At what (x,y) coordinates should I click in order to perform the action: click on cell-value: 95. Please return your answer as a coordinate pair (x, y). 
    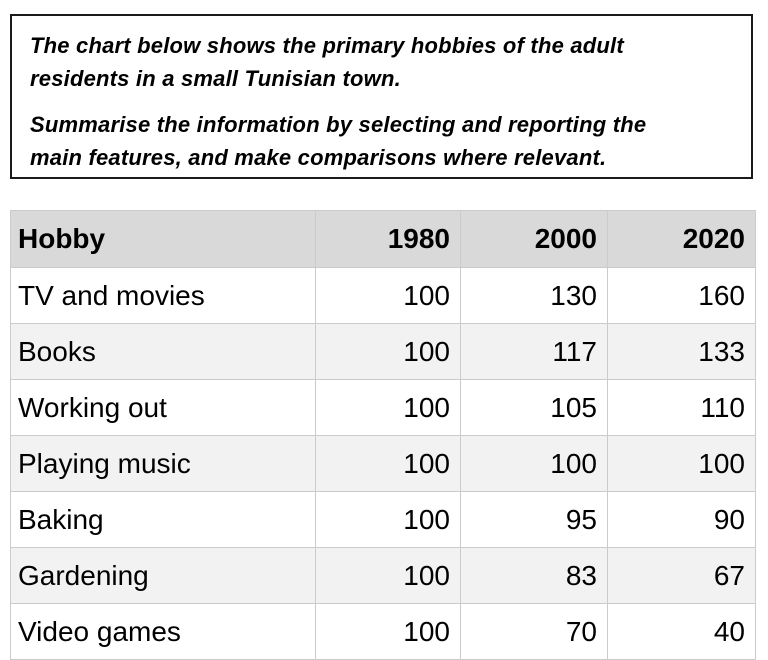
    Looking at the image, I should click on (534, 519).